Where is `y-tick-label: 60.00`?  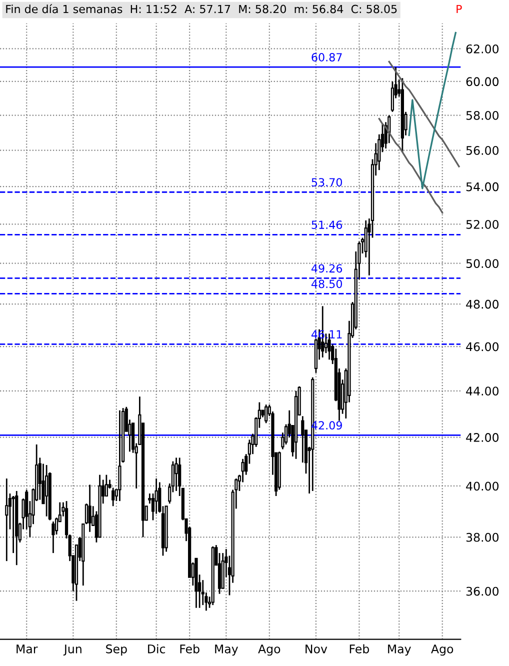
y-tick-label: 60.00 is located at coordinates (482, 81).